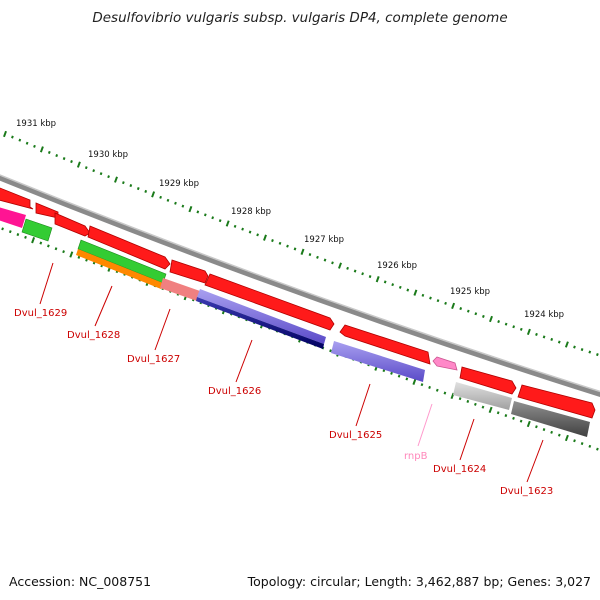 The image size is (600, 600). I want to click on gene-label: Dvul_1627, so click(153, 359).